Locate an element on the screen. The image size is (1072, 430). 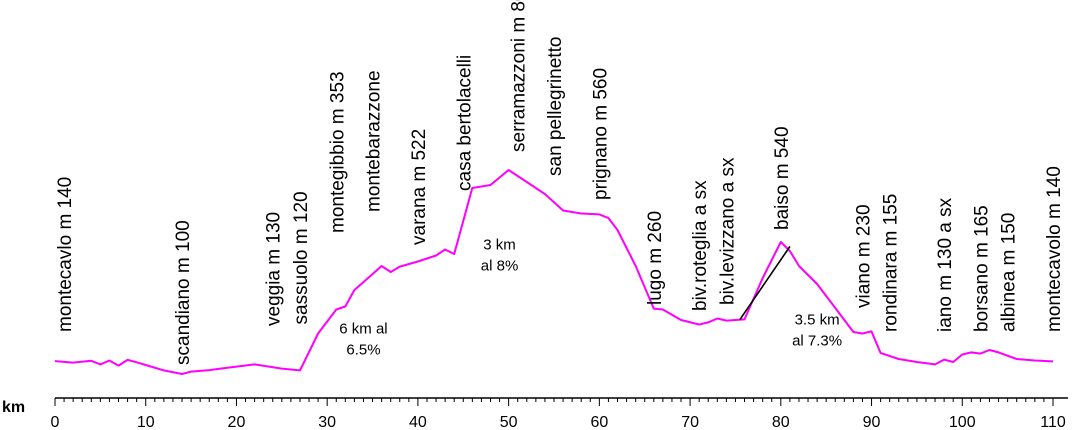
gradient-annotation: 6 km al is located at coordinates (363, 329).